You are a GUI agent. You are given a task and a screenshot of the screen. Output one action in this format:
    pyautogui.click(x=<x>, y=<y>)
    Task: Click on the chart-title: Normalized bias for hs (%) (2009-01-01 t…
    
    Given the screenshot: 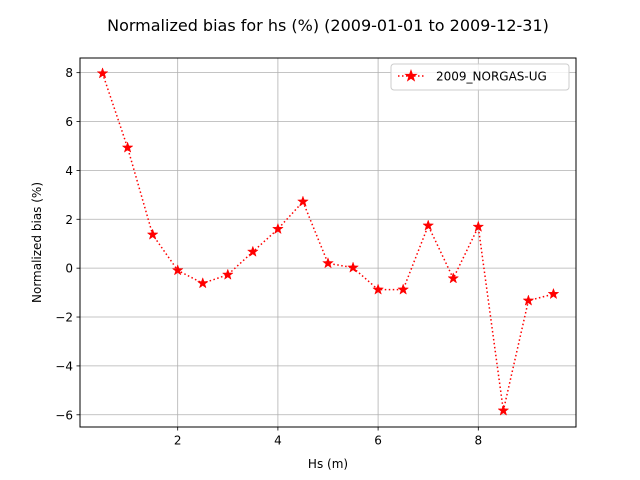 What is the action you would take?
    pyautogui.click(x=328, y=25)
    